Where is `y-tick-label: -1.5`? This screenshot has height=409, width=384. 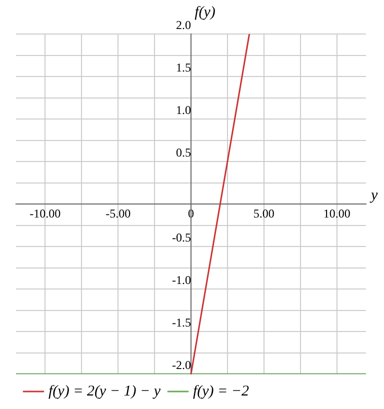 y-tick-label: -1.5 is located at coordinates (181, 323).